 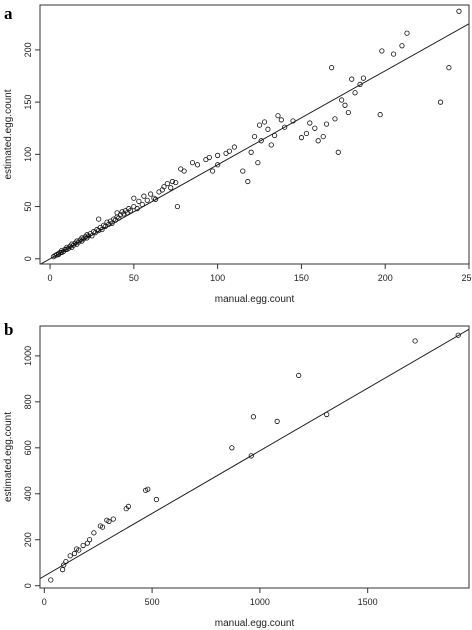 What do you see at coordinates (28, 447) in the screenshot?
I see `y-tick-label: 600` at bounding box center [28, 447].